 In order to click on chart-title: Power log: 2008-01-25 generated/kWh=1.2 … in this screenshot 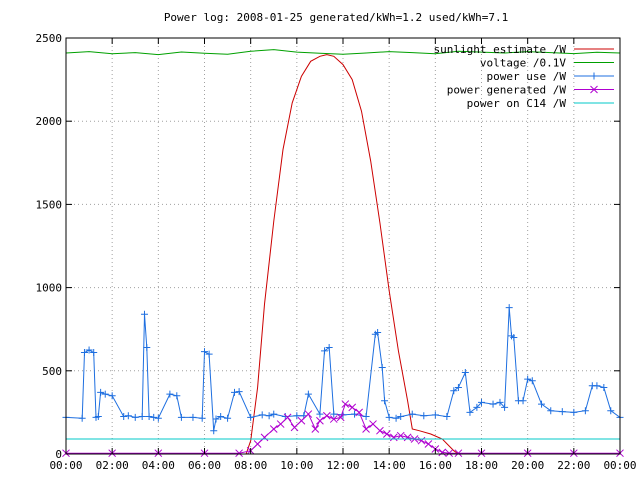, I will do `click(336, 17)`.